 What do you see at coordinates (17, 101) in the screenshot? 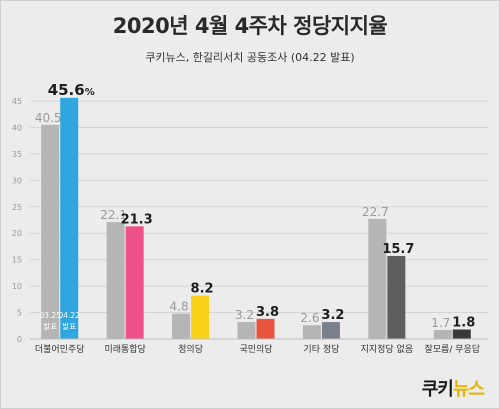
I see `y-tick-label: 45` at bounding box center [17, 101].